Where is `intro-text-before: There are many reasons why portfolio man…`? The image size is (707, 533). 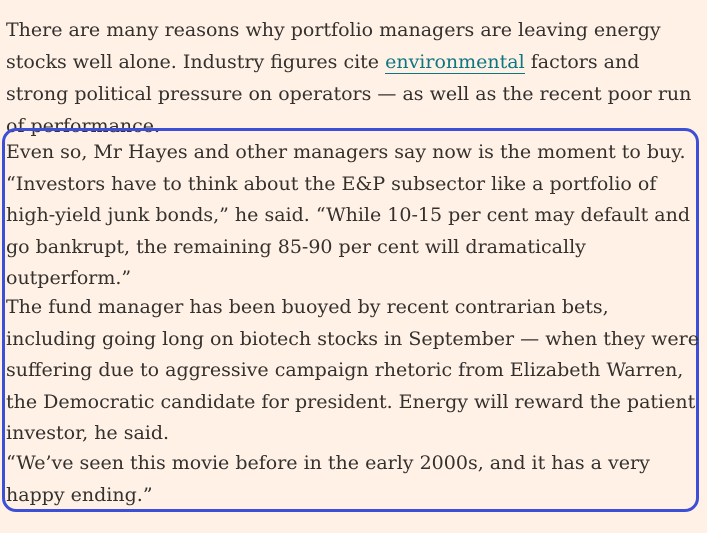
intro-text-before: There are many reasons why portfolio man… is located at coordinates (333, 46).